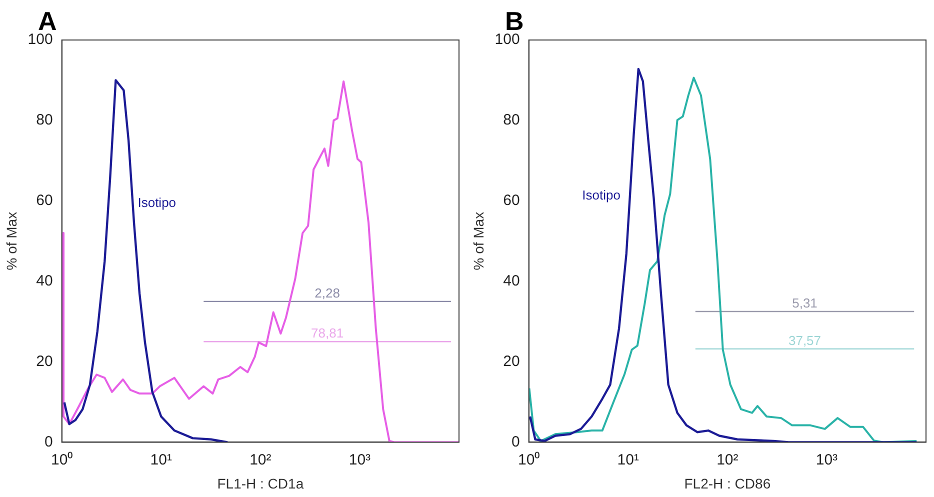  What do you see at coordinates (327, 293) in the screenshot?
I see `annotation: 2,28` at bounding box center [327, 293].